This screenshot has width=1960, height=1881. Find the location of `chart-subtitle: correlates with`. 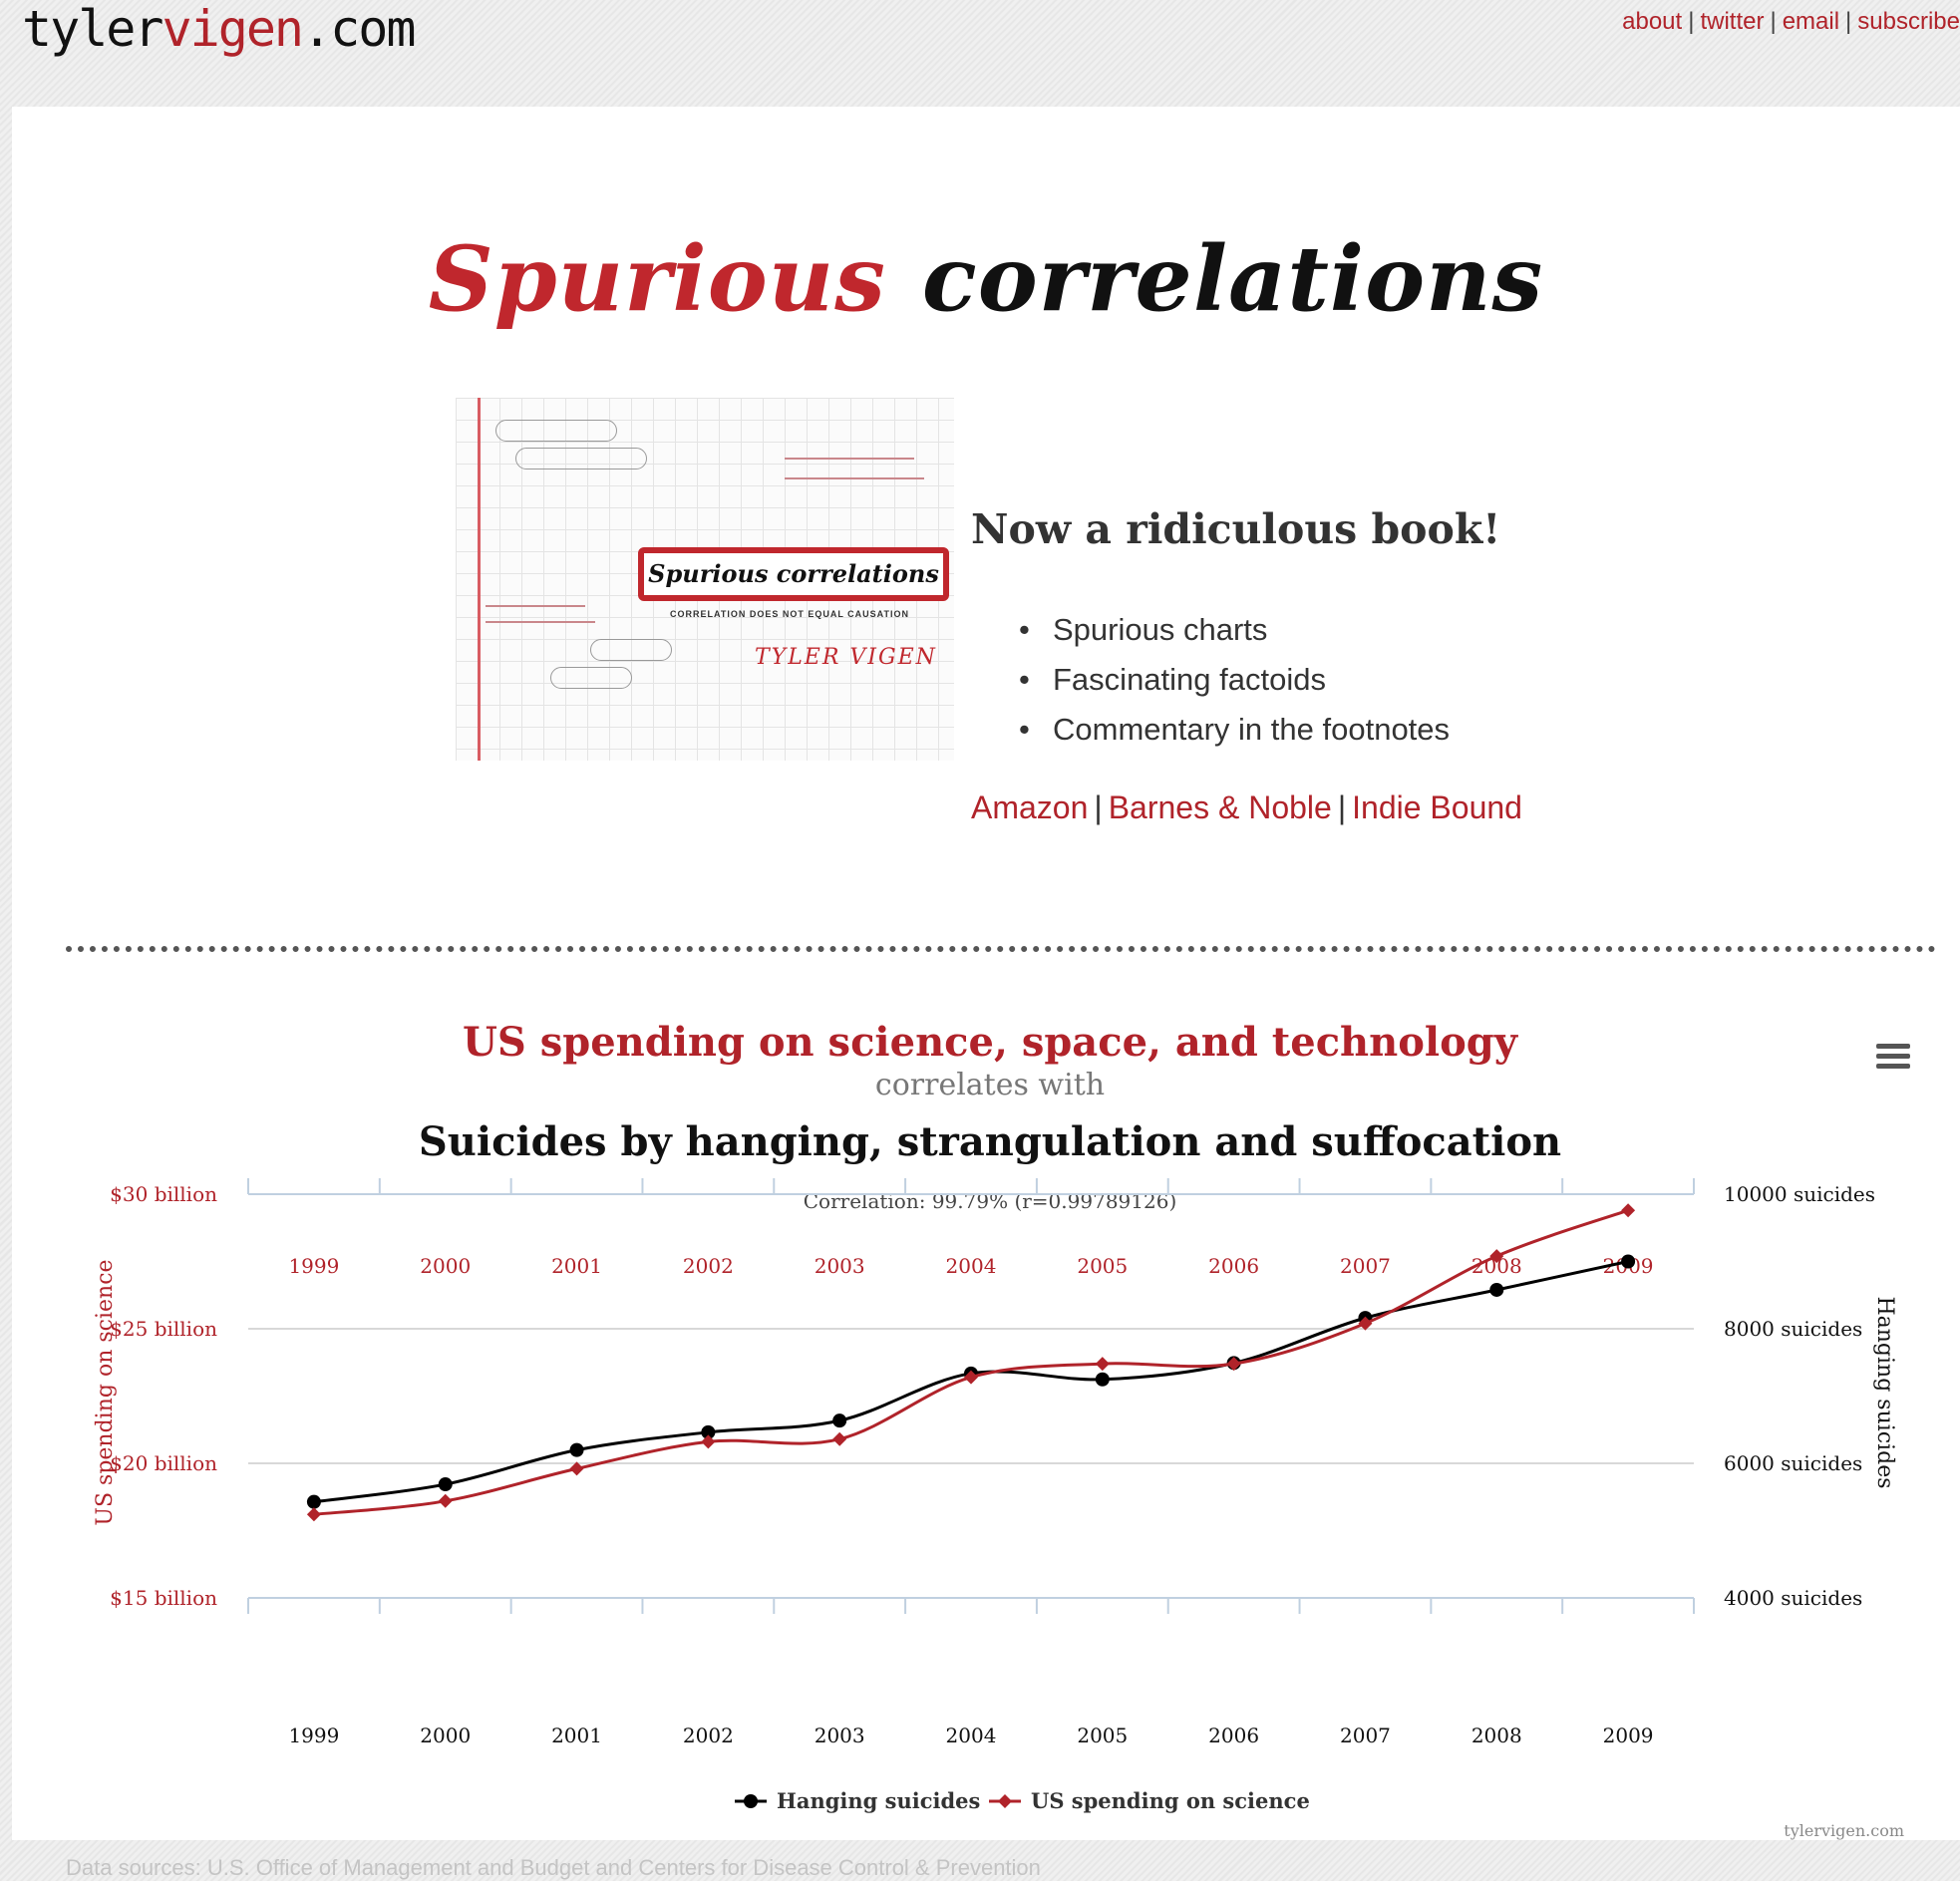

chart-subtitle: correlates with is located at coordinates (990, 1085).